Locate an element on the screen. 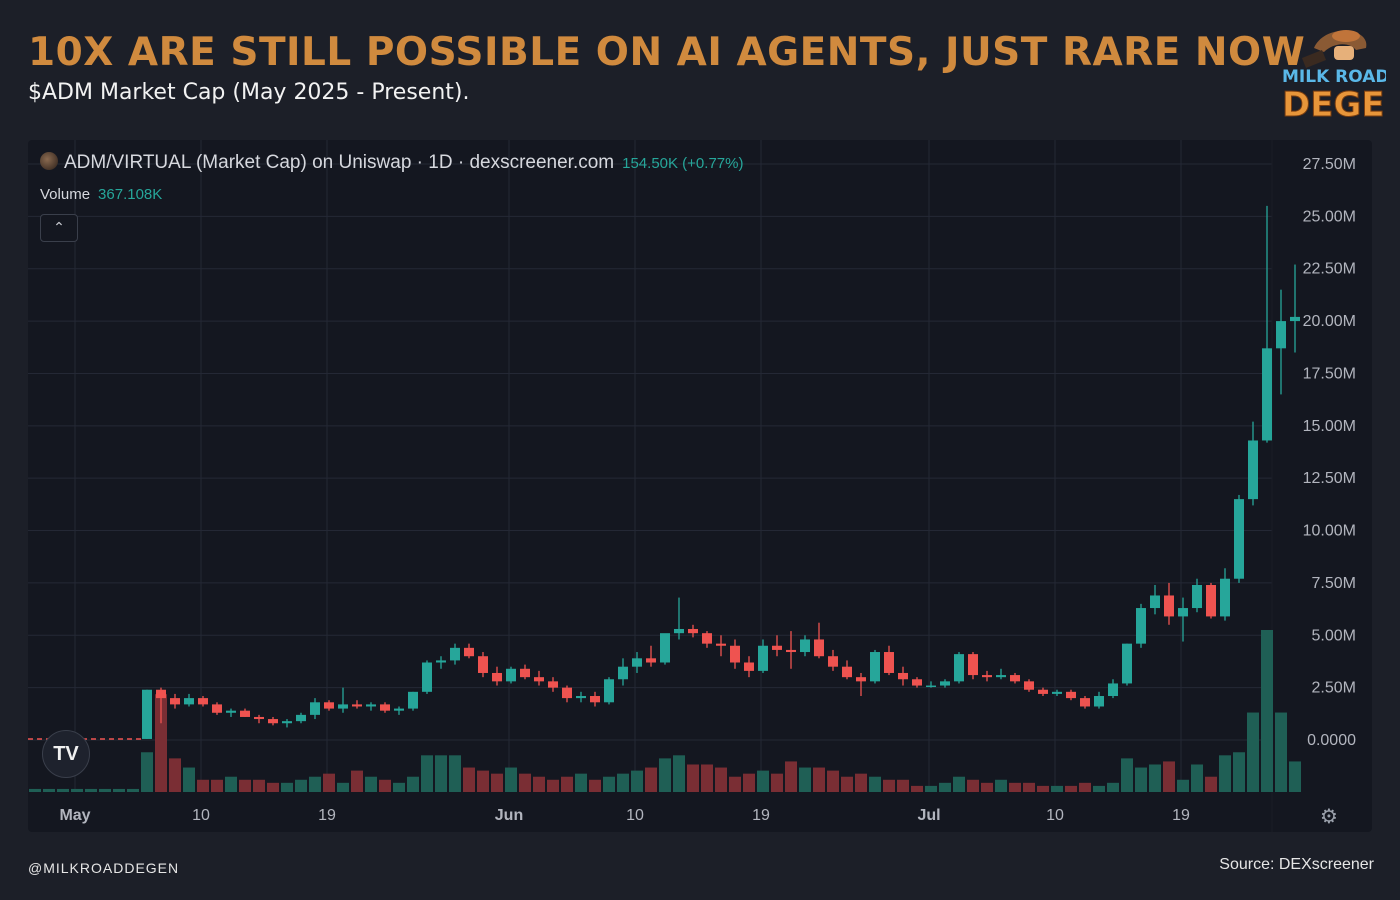  volume-value: 367.108K is located at coordinates (130, 194).